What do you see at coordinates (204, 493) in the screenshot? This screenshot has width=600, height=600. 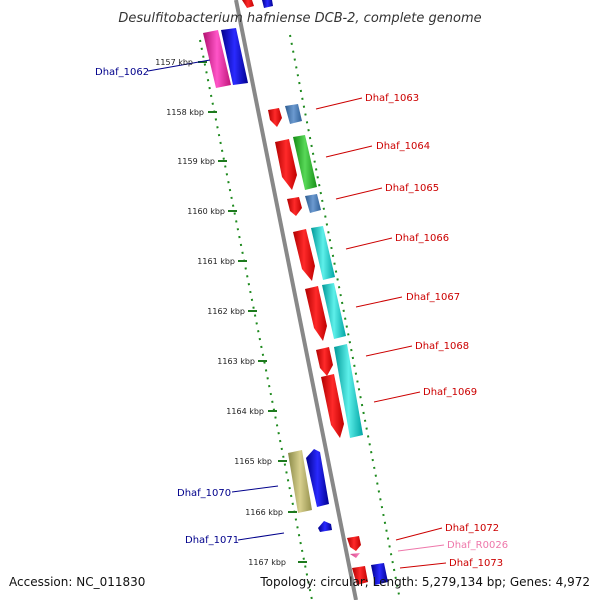 I see `gene-label-dhaf-1070: Dhaf_1070` at bounding box center [204, 493].